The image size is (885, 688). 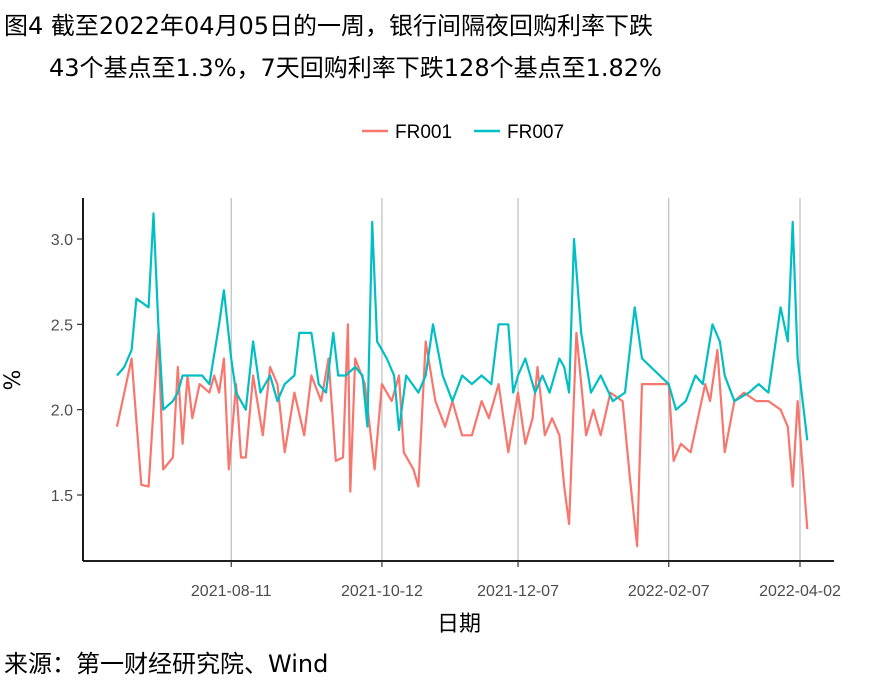 What do you see at coordinates (459, 624) in the screenshot?
I see `x-axis-title: 日期` at bounding box center [459, 624].